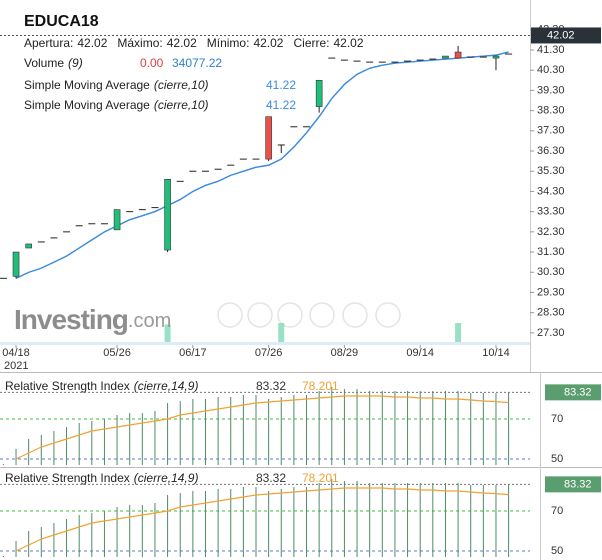 This screenshot has width=602, height=560. What do you see at coordinates (551, 70) in the screenshot?
I see `y-tick-label: 40.30` at bounding box center [551, 70].